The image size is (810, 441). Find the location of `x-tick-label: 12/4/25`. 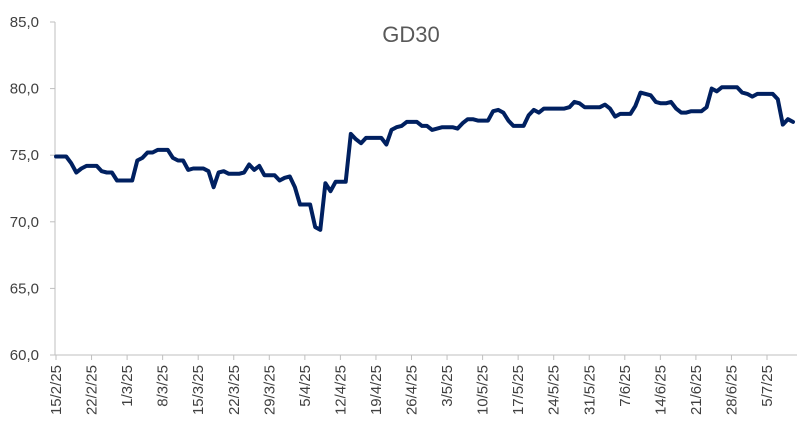

x-tick-label: 12/4/25 is located at coordinates (340, 390).